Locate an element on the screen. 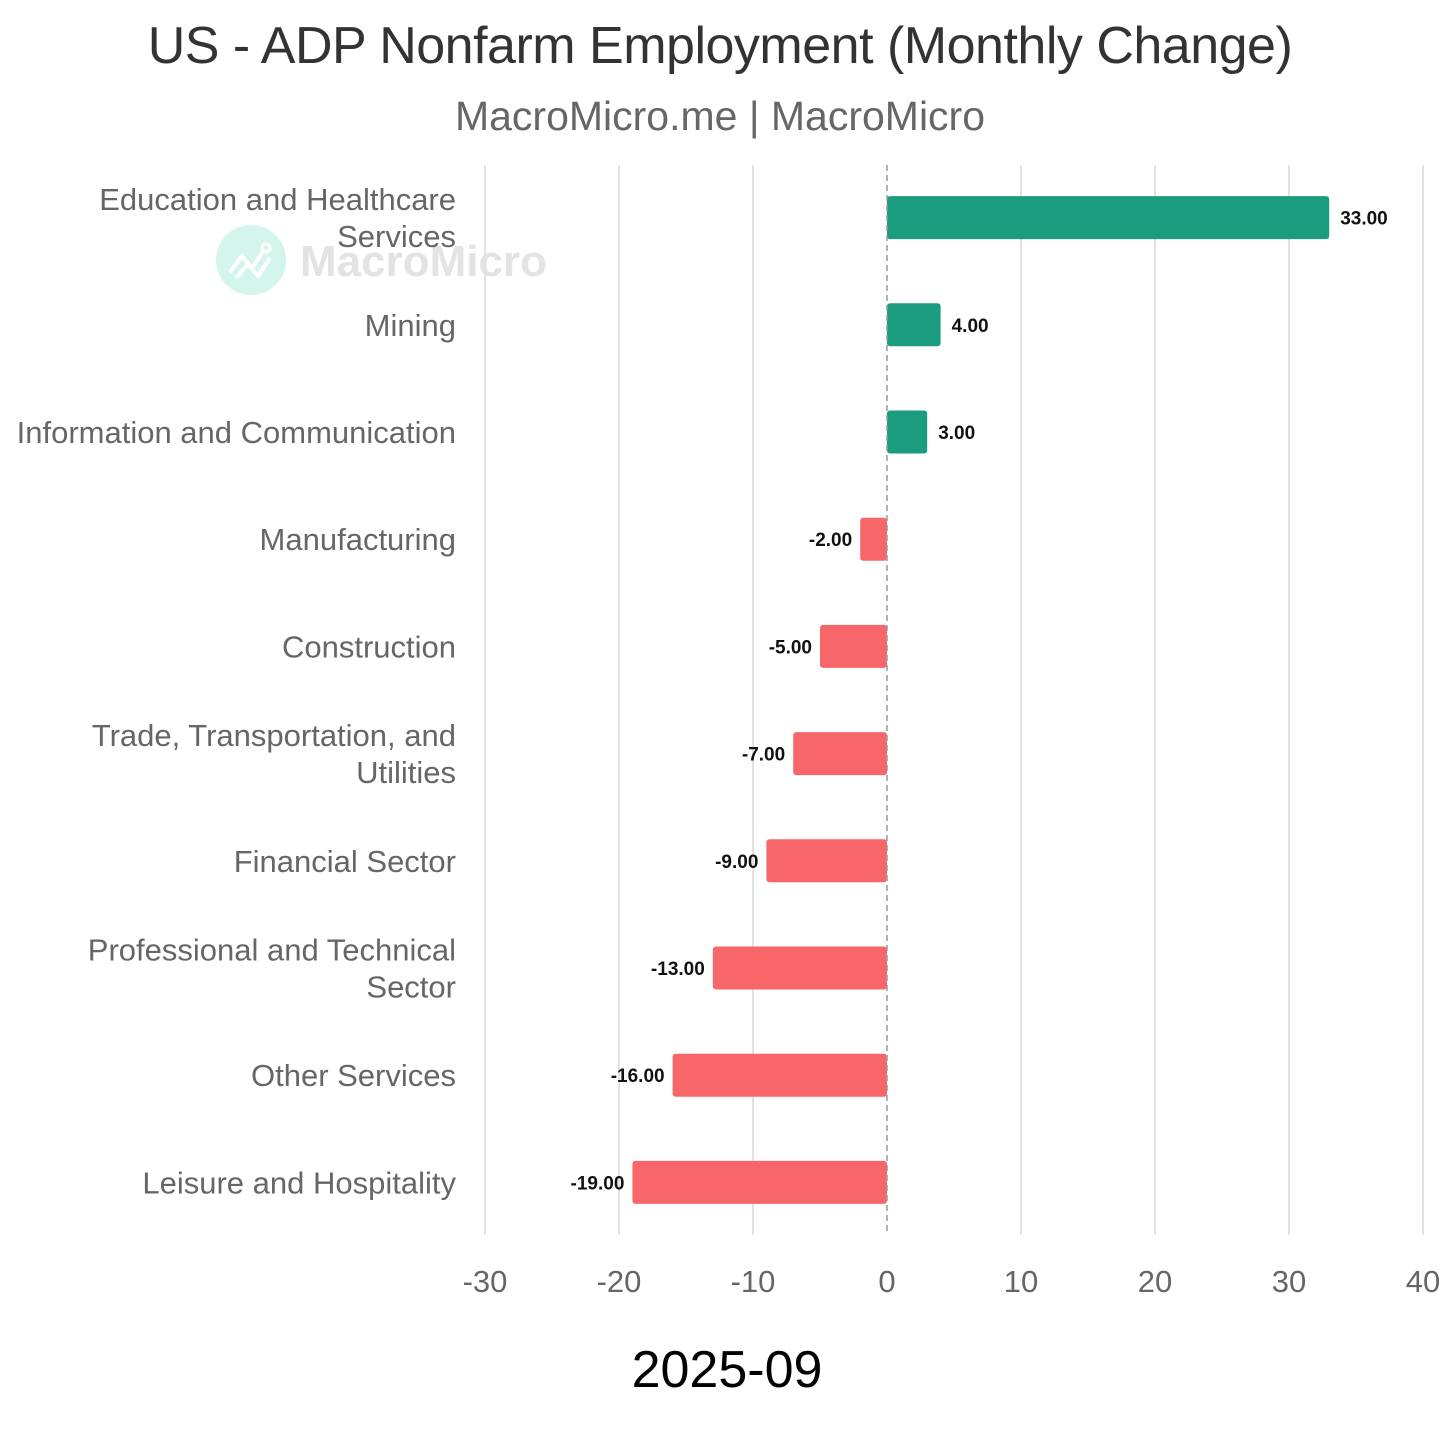 The height and width of the screenshot is (1440, 1440). category-label: Leisure and Hospitality is located at coordinates (299, 1182).